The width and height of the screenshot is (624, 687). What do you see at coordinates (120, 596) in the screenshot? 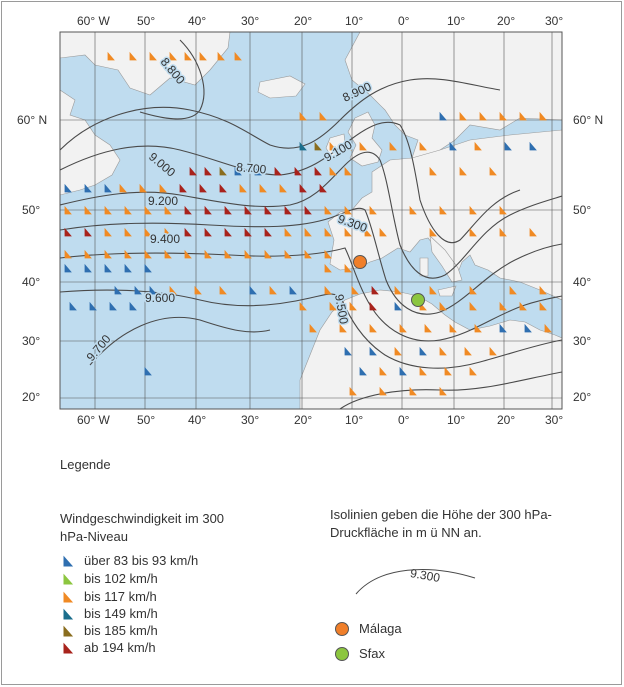
I see `legend-item-label: bis 117 km/h` at bounding box center [120, 596].